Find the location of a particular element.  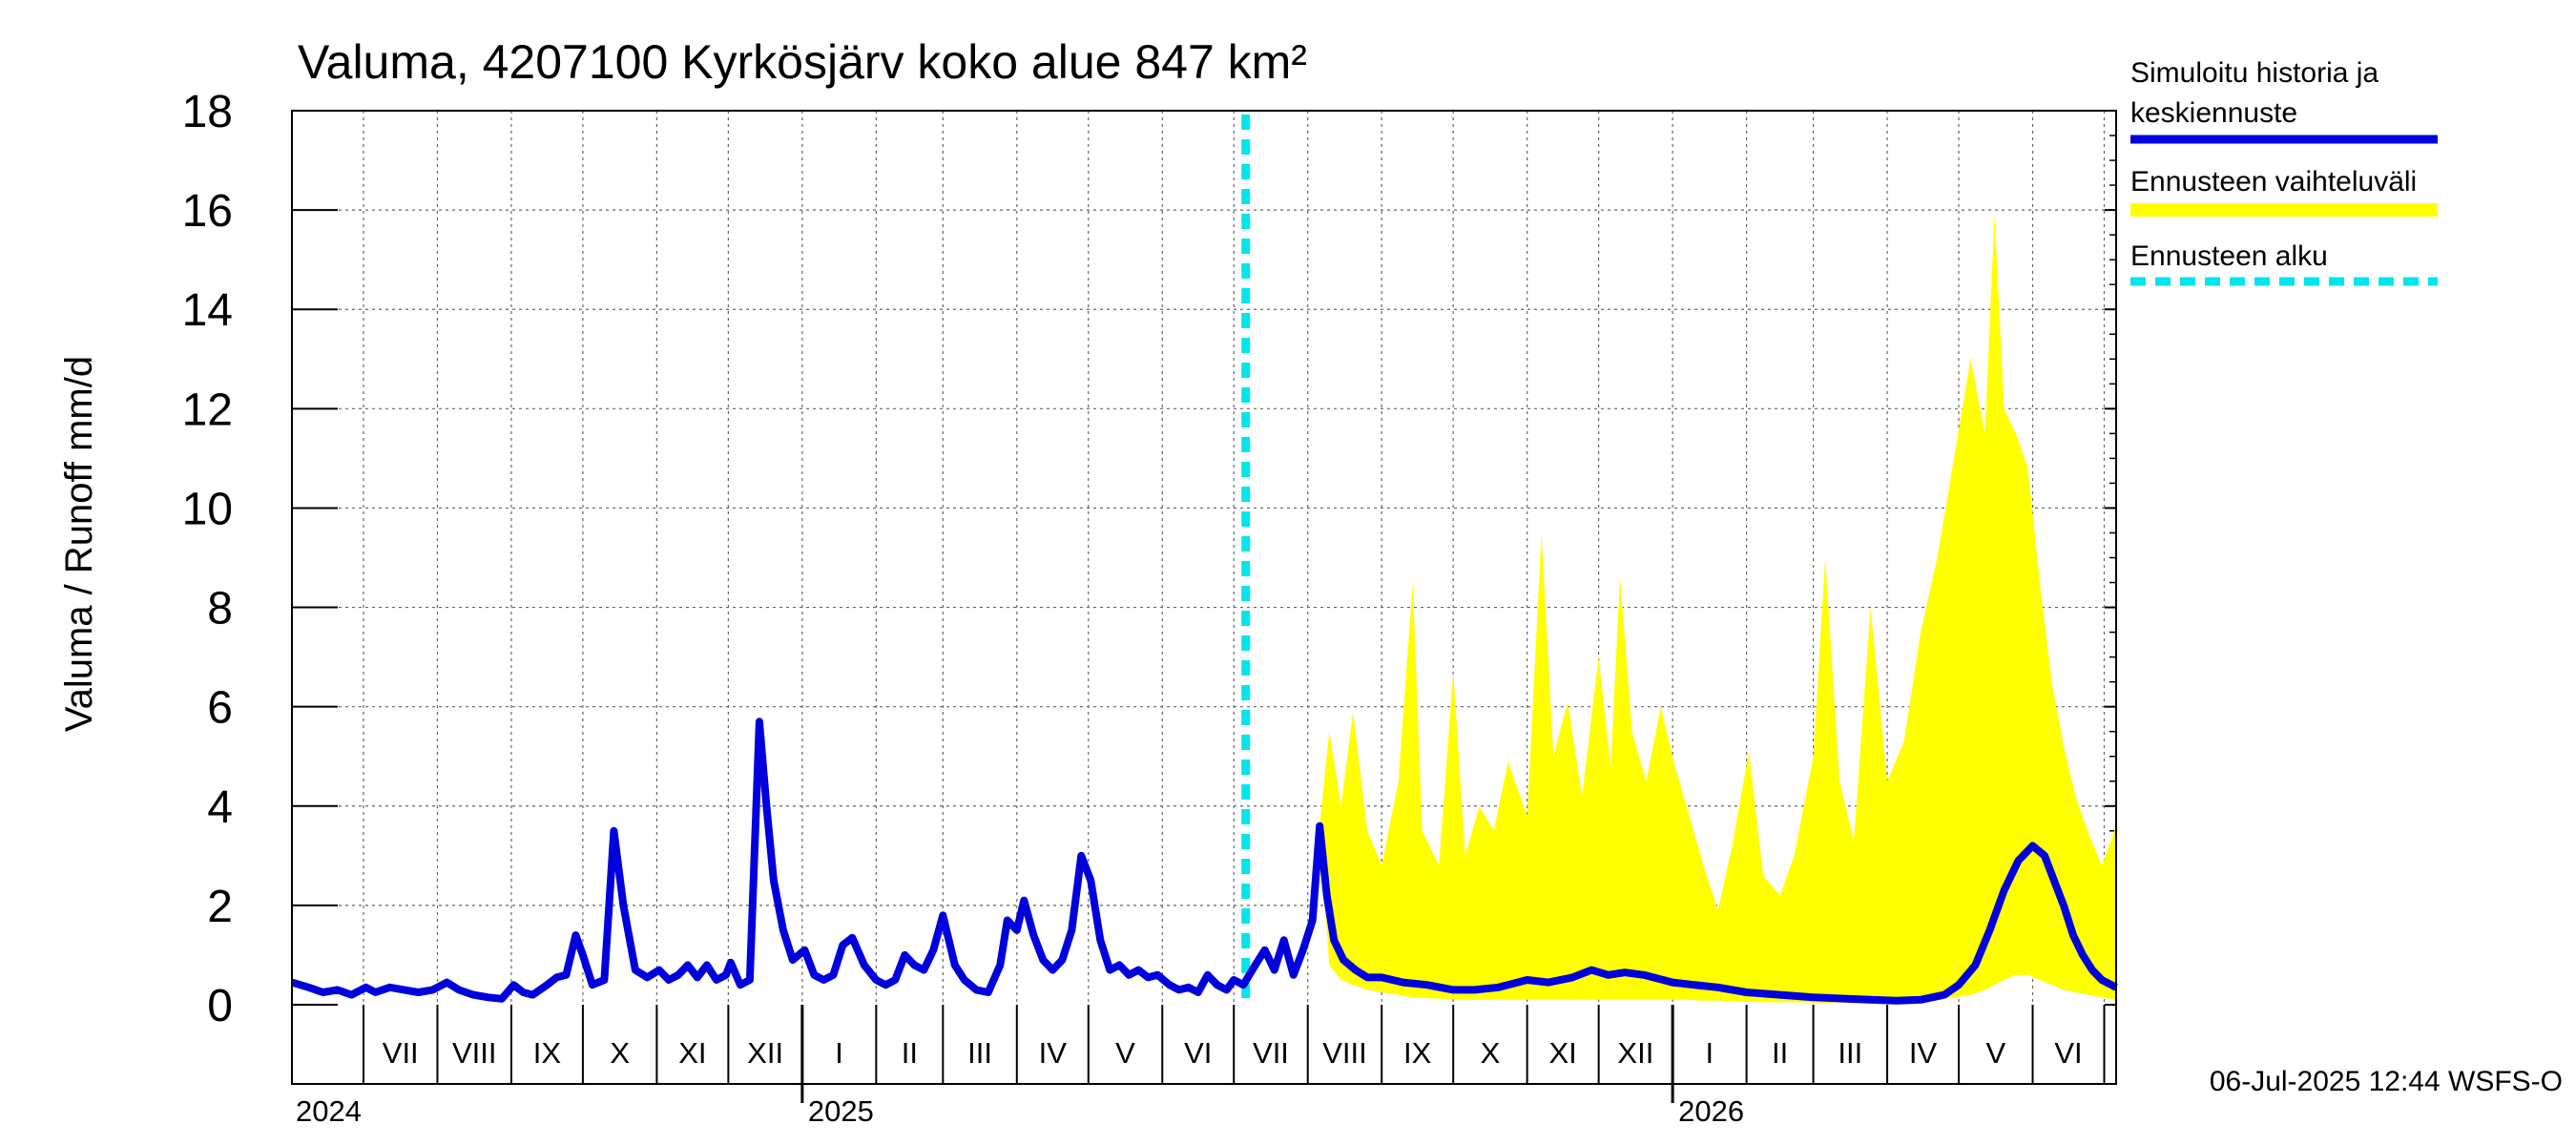

y-tick-label: 16 is located at coordinates (207, 212).